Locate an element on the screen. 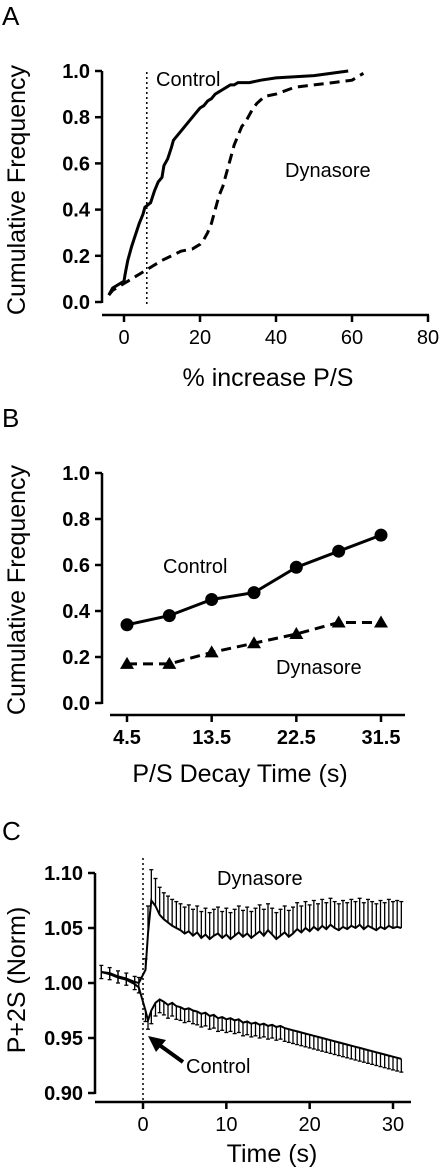 The height and width of the screenshot is (1174, 441). panel-a-letter: A is located at coordinates (11, 16).